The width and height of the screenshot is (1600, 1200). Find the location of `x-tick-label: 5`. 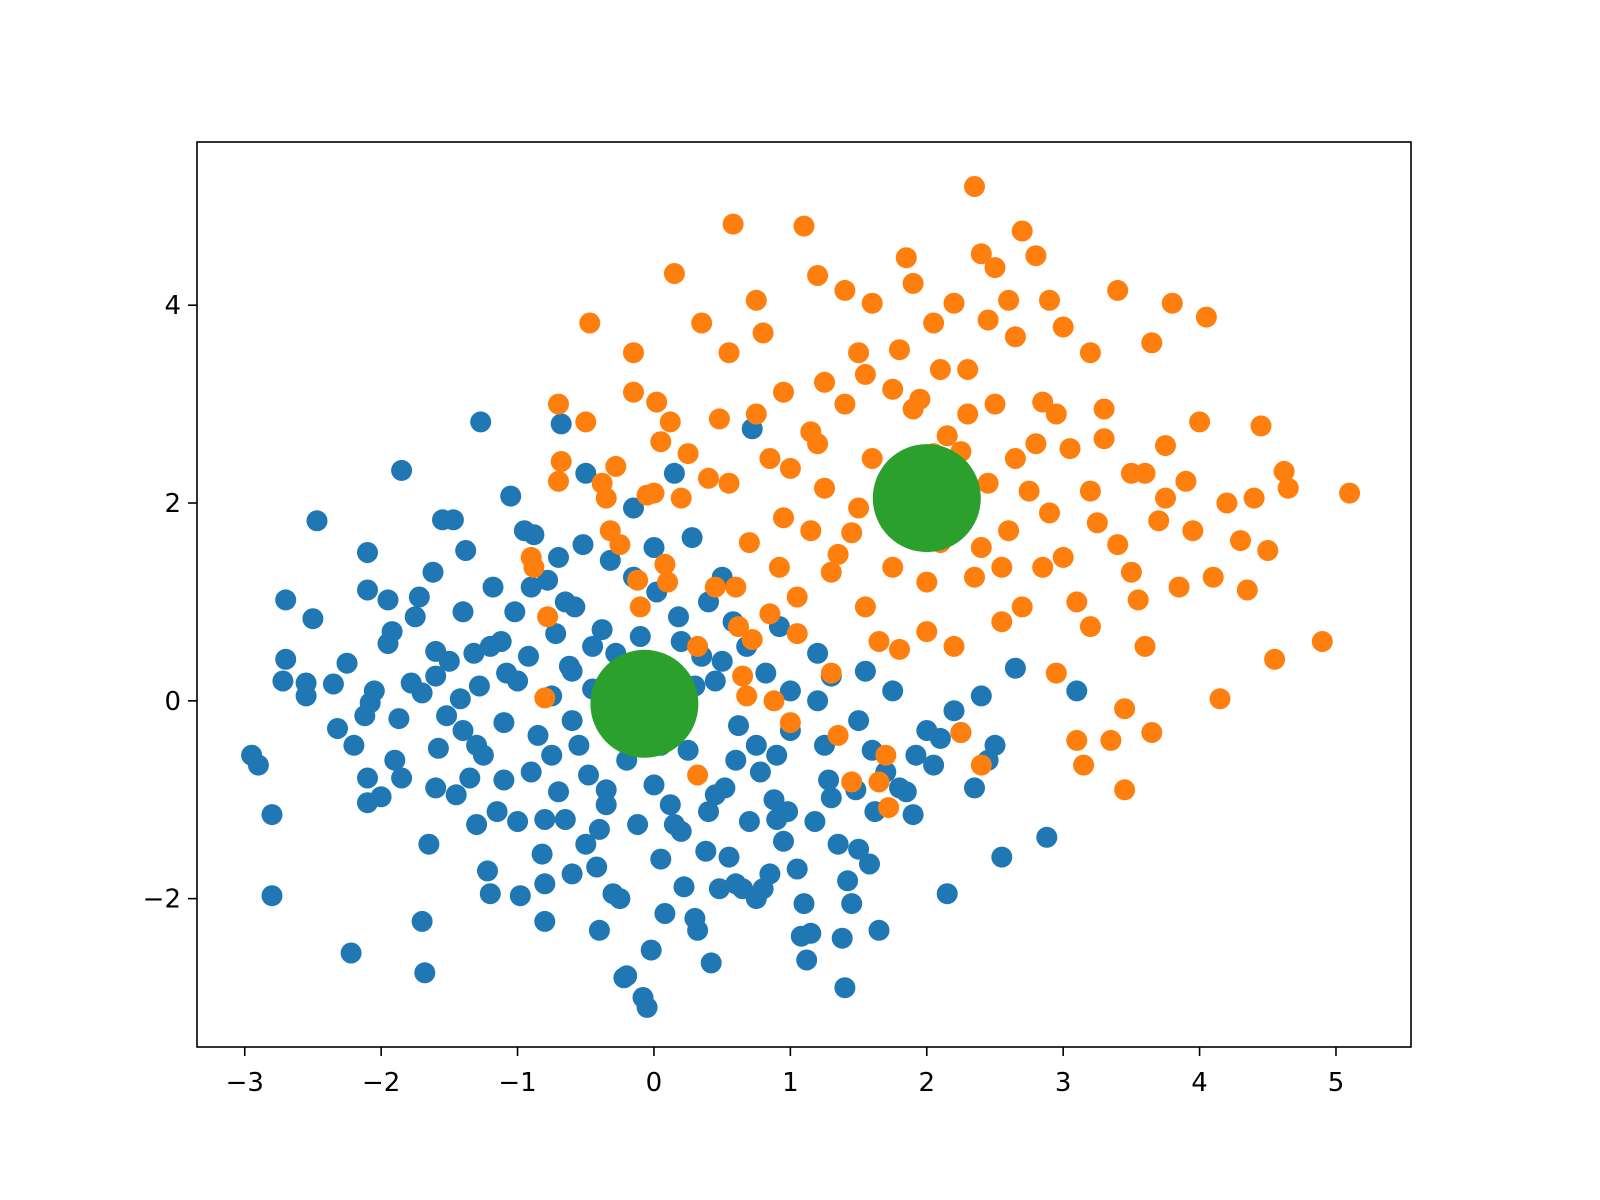

x-tick-label: 5 is located at coordinates (1336, 1083).